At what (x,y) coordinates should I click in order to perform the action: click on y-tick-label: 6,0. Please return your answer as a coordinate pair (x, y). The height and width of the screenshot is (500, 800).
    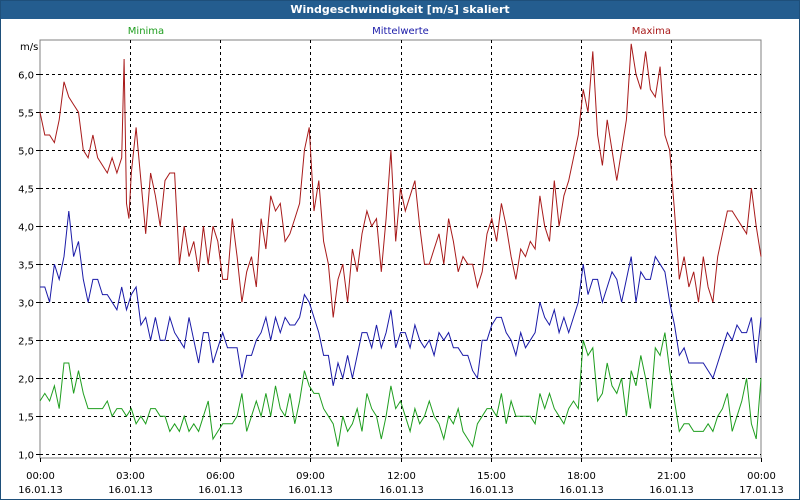
    Looking at the image, I should click on (26, 76).